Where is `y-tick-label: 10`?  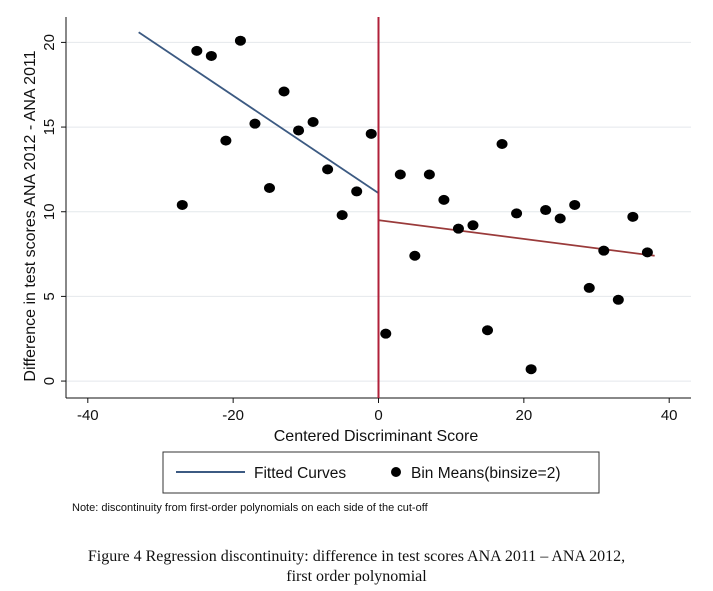 y-tick-label: 10 is located at coordinates (49, 211).